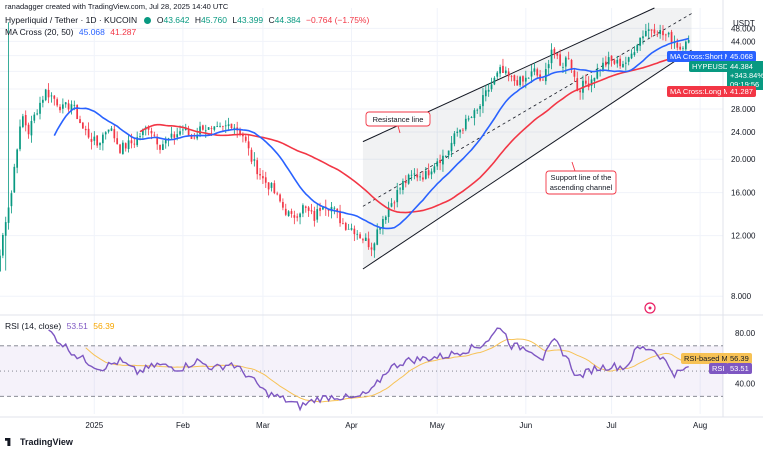  I want to click on ma-short-value: 45.068, so click(91, 32).